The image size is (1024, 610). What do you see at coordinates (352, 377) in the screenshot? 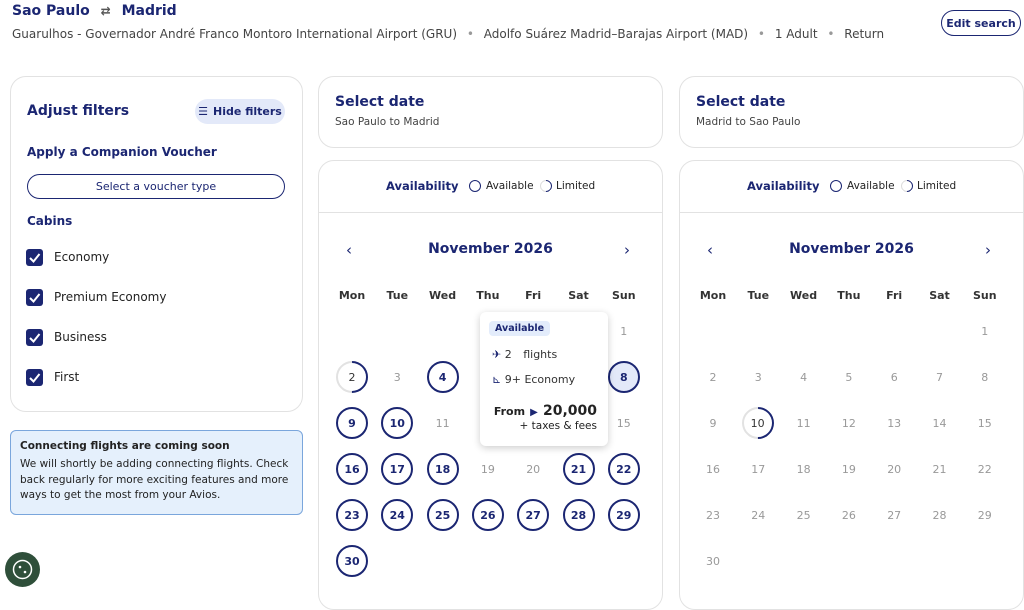
I see `day-number: 2` at bounding box center [352, 377].